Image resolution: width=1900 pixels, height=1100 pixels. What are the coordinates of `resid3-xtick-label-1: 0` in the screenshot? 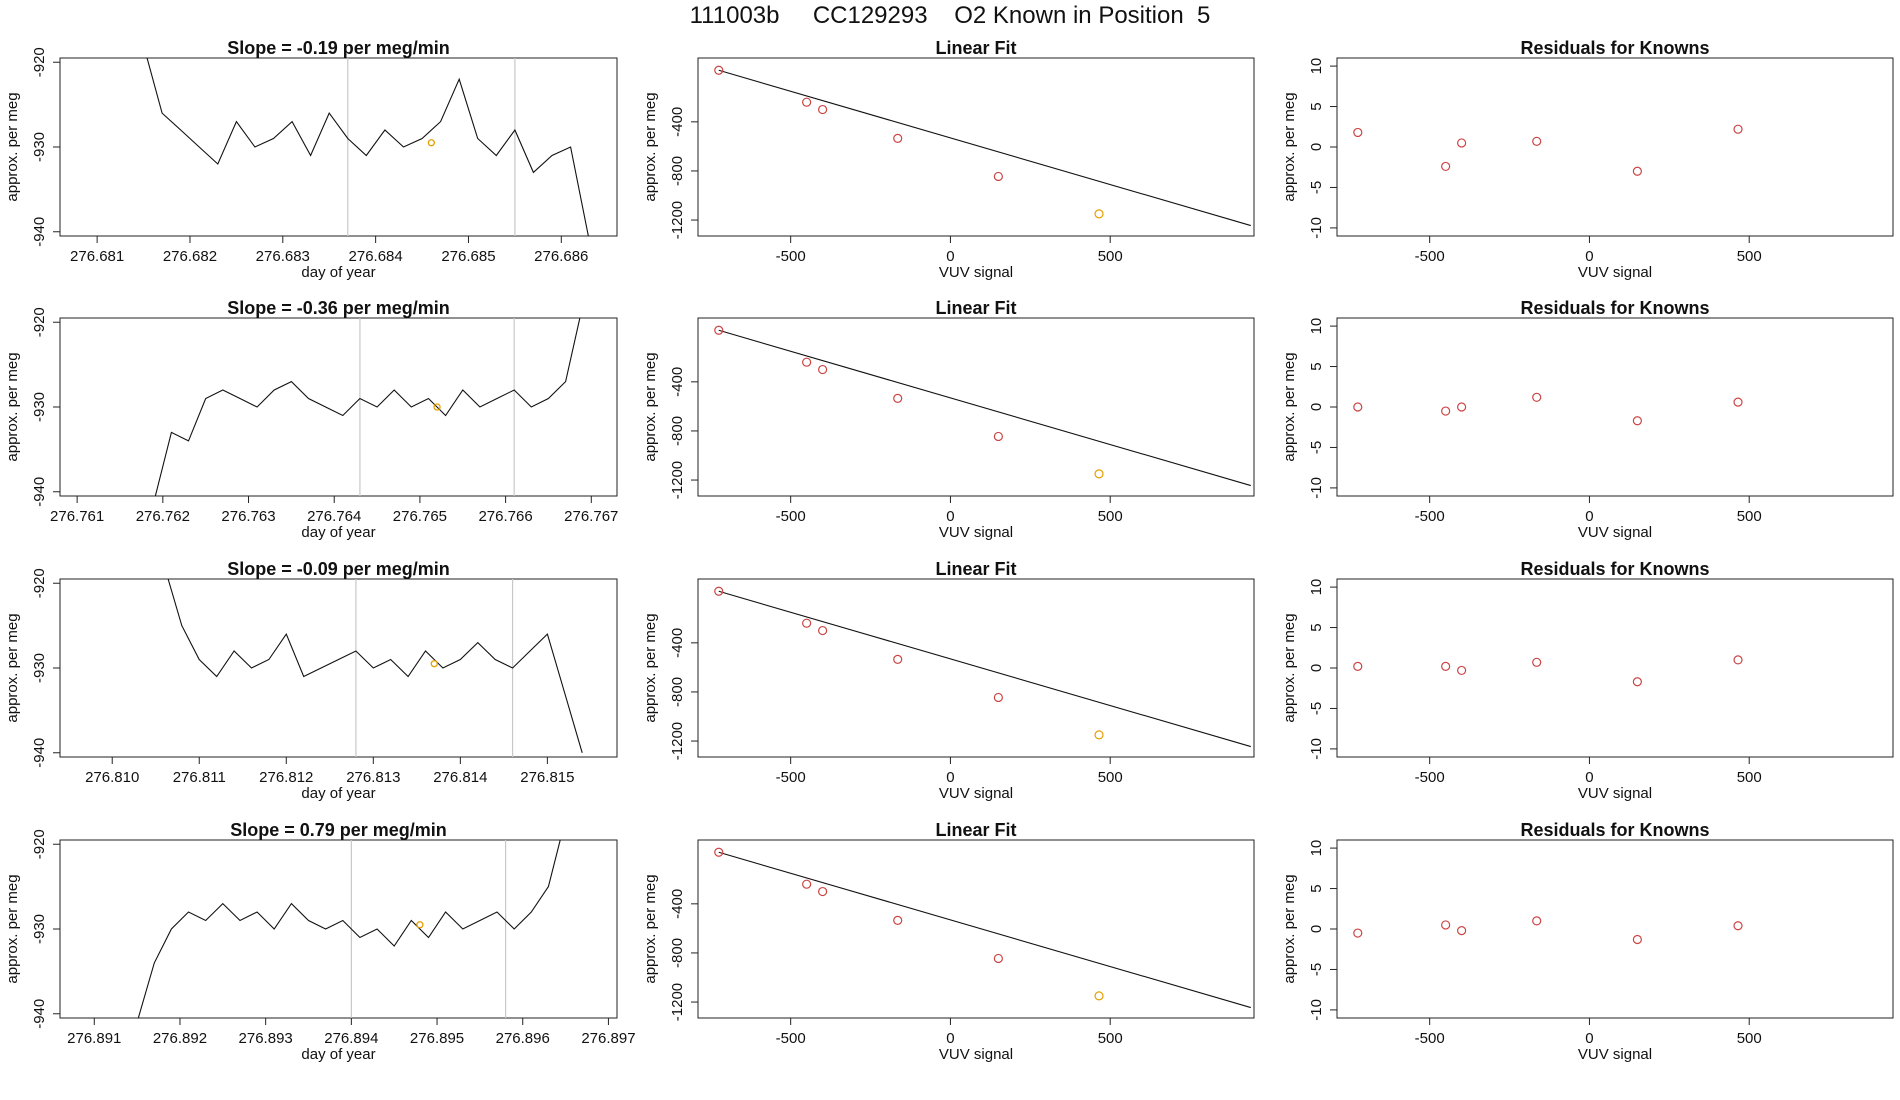 It's located at (1589, 777).